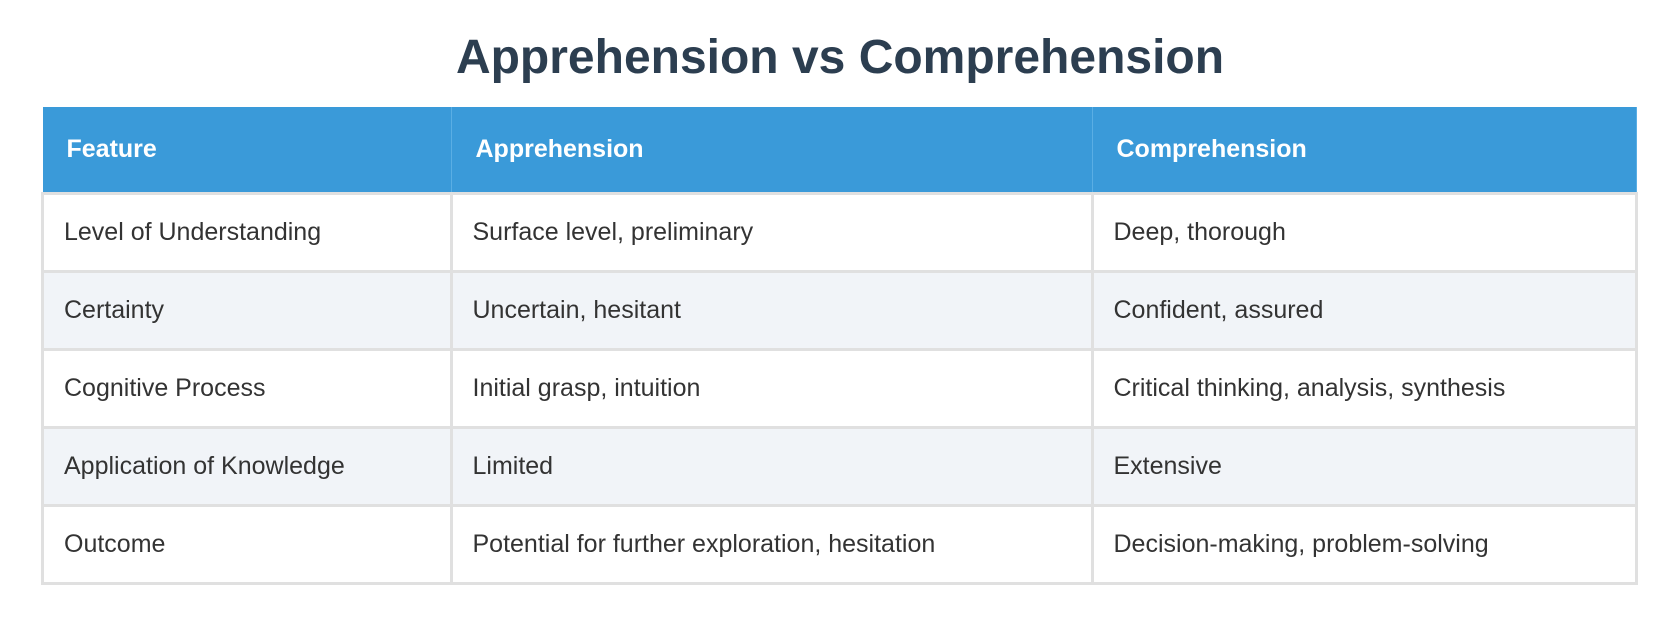  Describe the element at coordinates (771, 466) in the screenshot. I see `table-cell: Limited` at that location.